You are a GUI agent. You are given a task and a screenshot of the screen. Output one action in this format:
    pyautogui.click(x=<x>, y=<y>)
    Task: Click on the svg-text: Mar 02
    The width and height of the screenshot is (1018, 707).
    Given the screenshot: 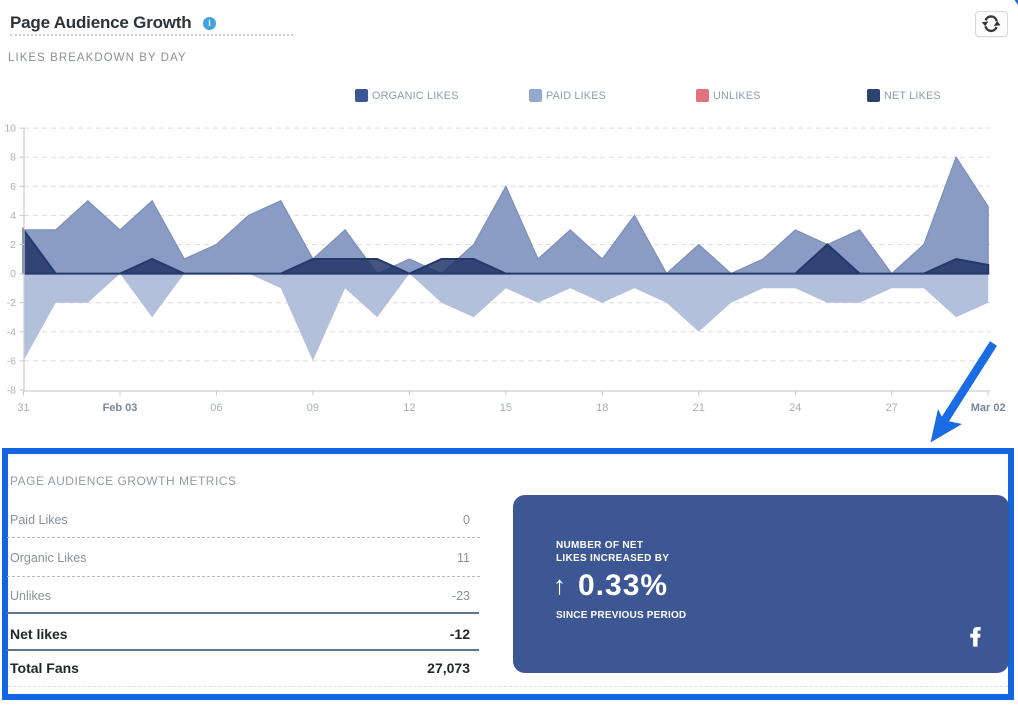 What is the action you would take?
    pyautogui.click(x=988, y=408)
    